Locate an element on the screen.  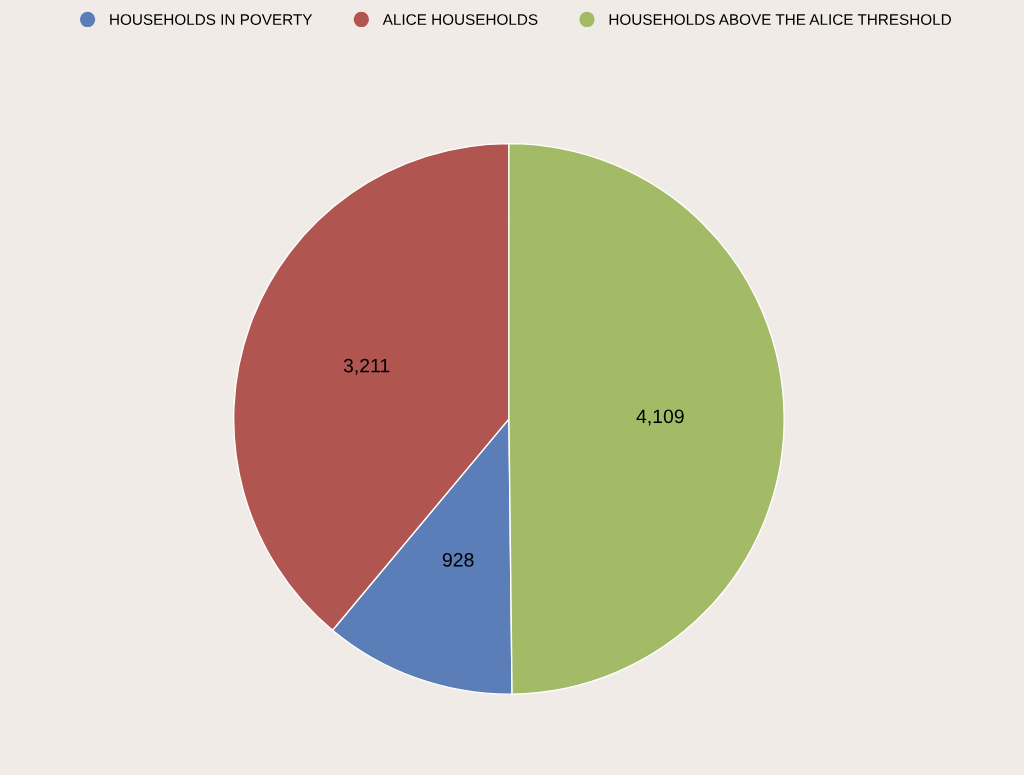
legend-label: HOUSEHOLDS ABOVE THE ALICE THRESHOLD is located at coordinates (780, 19).